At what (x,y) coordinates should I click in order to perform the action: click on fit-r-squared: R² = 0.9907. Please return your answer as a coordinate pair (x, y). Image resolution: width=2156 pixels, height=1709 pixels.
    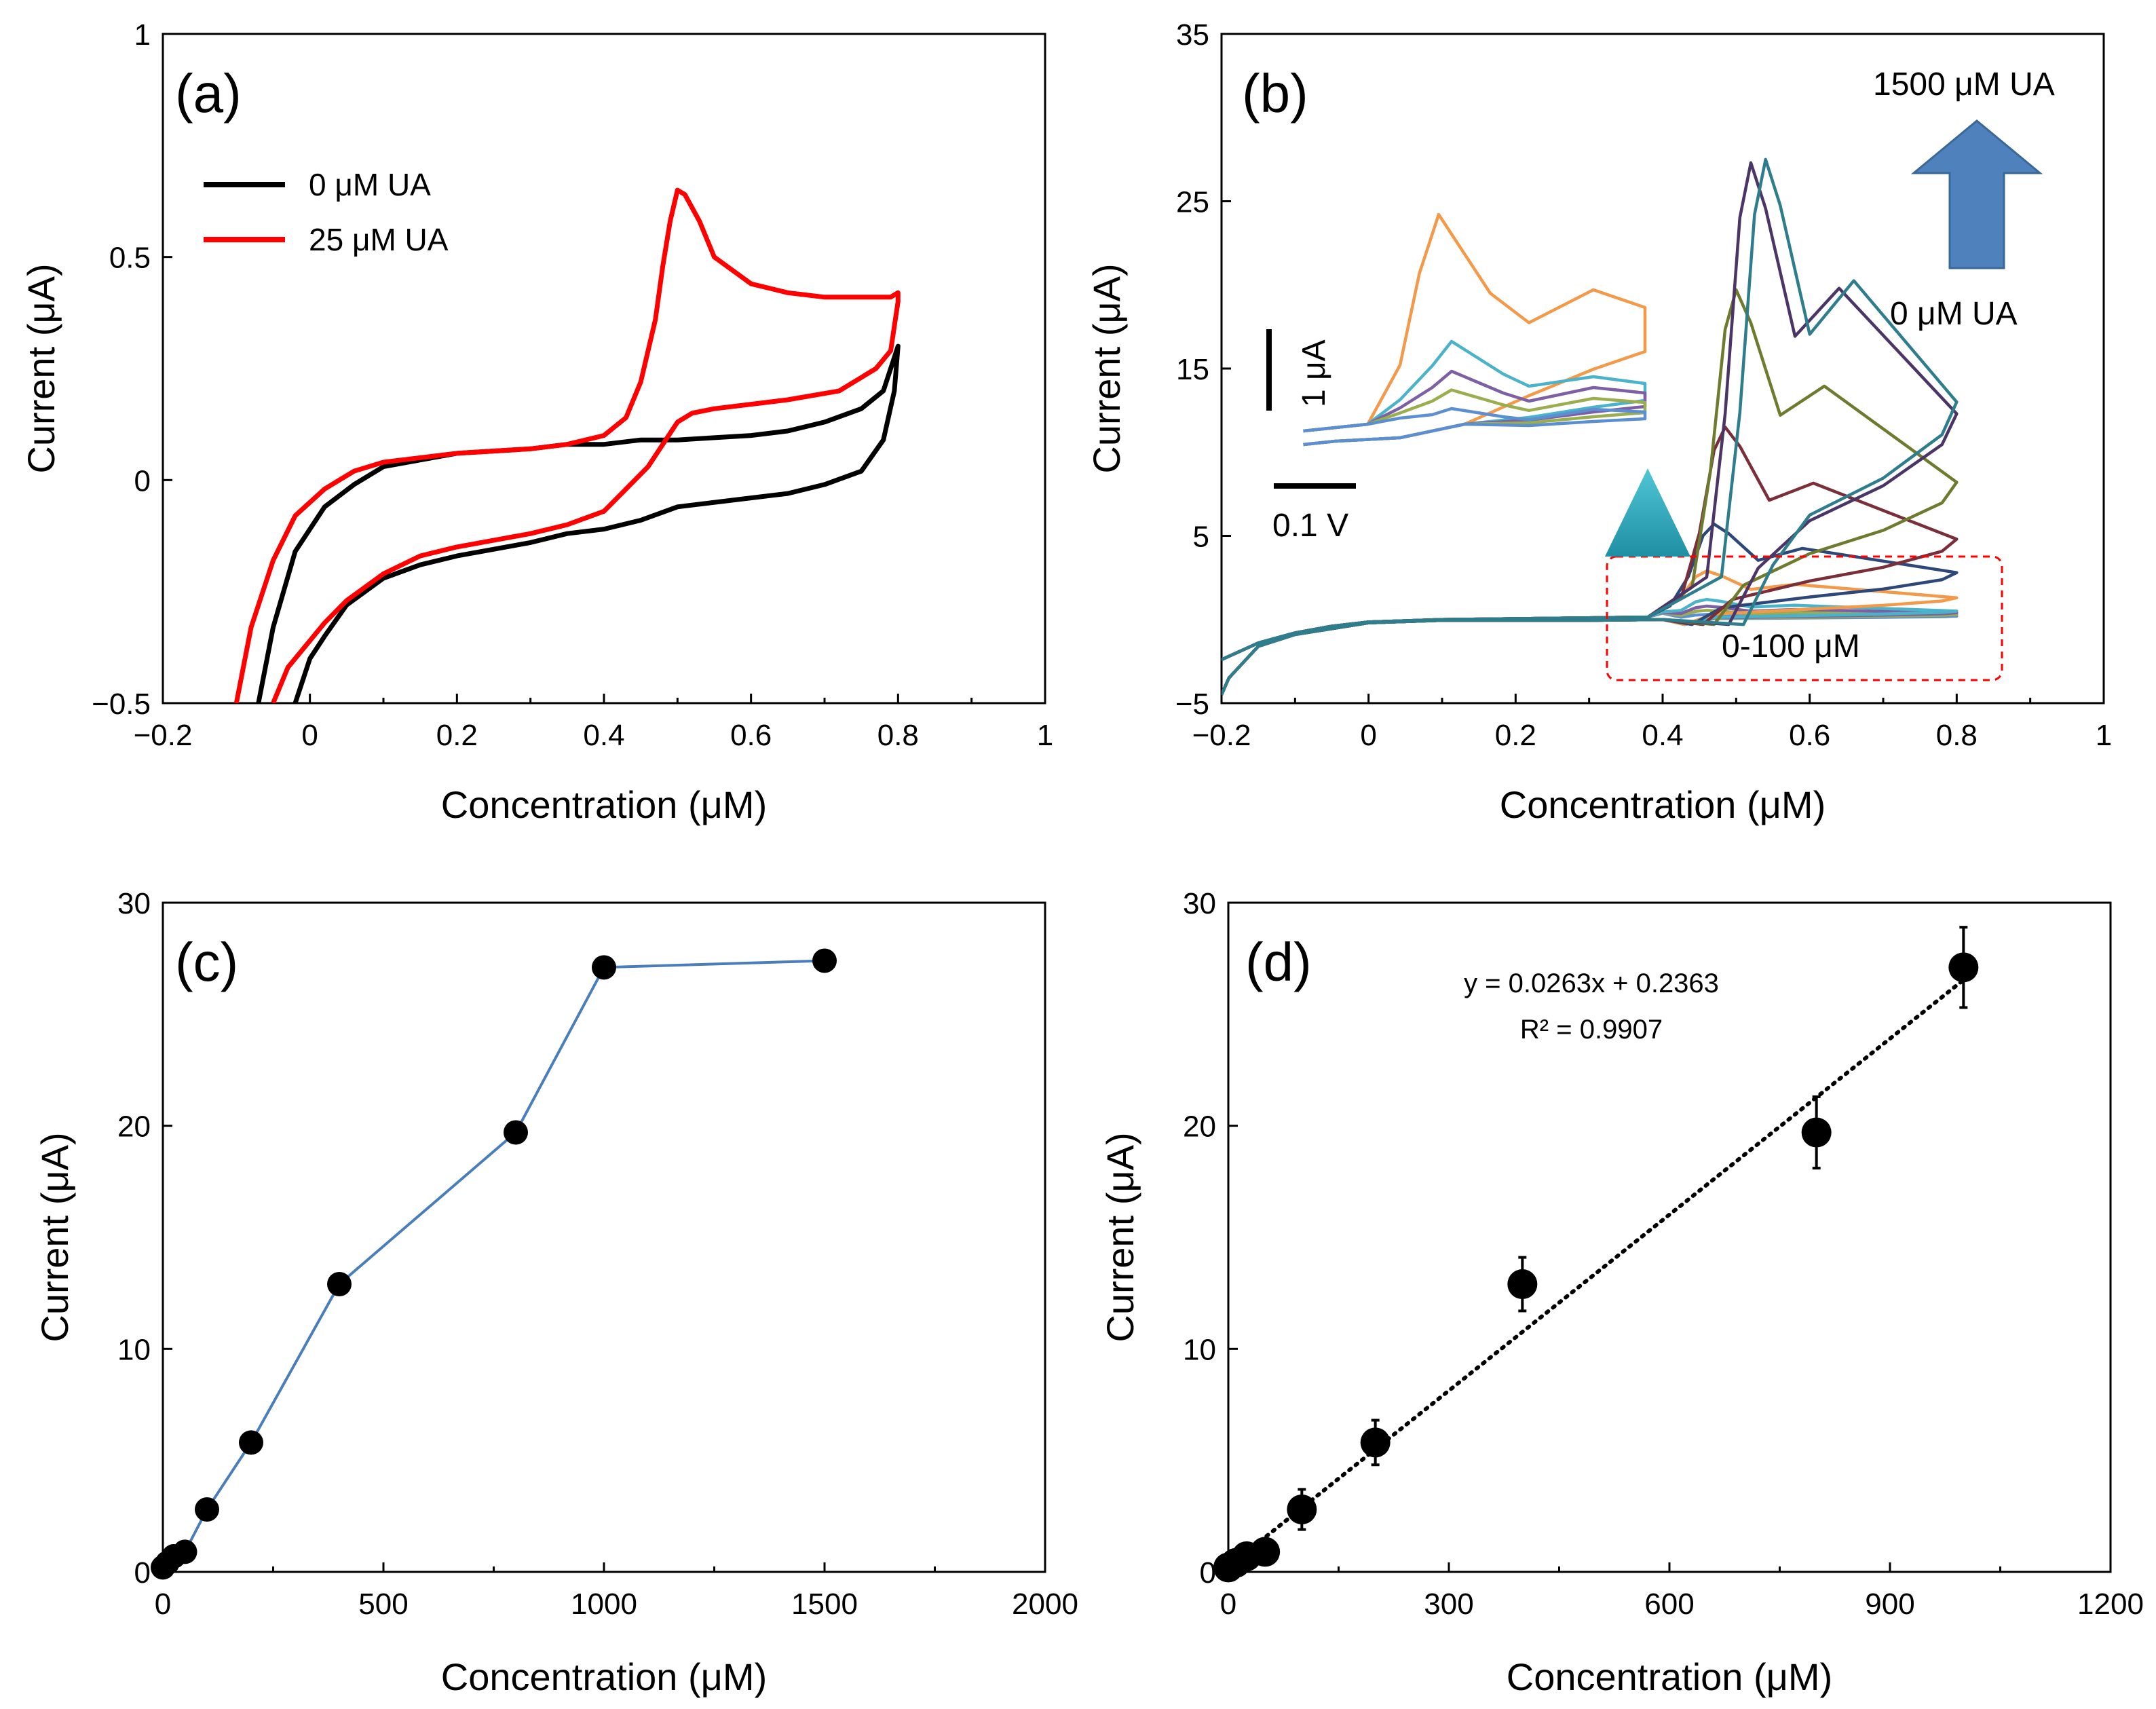
    Looking at the image, I should click on (1591, 1030).